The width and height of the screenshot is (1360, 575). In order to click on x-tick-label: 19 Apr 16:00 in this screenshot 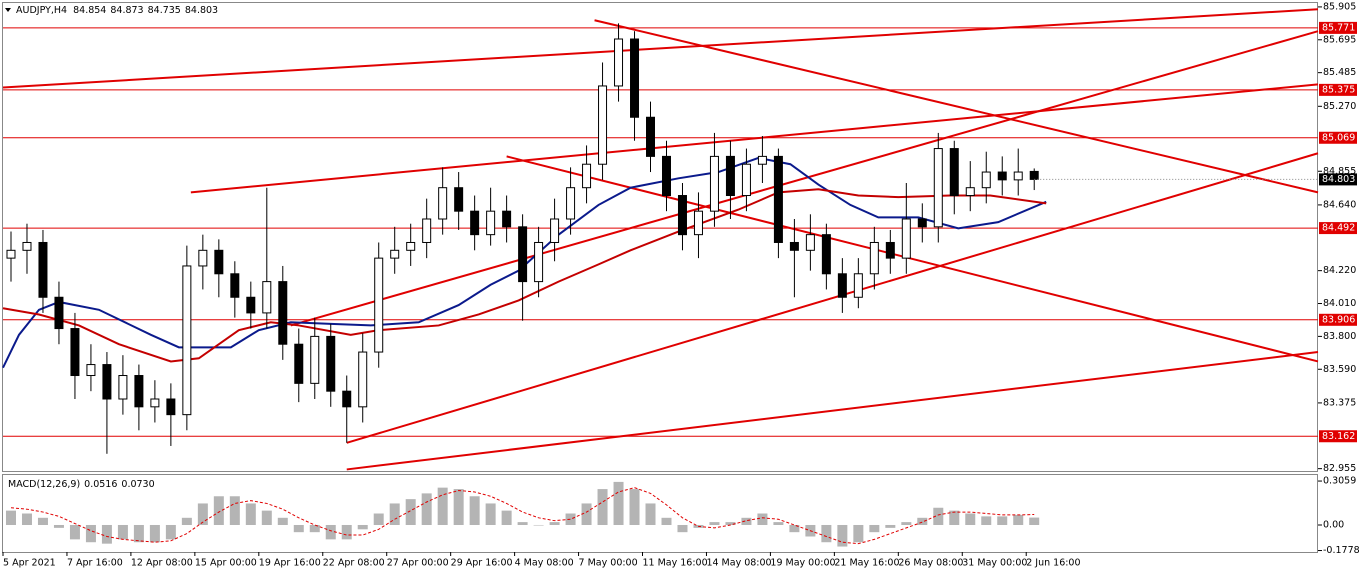, I will do `click(290, 563)`.